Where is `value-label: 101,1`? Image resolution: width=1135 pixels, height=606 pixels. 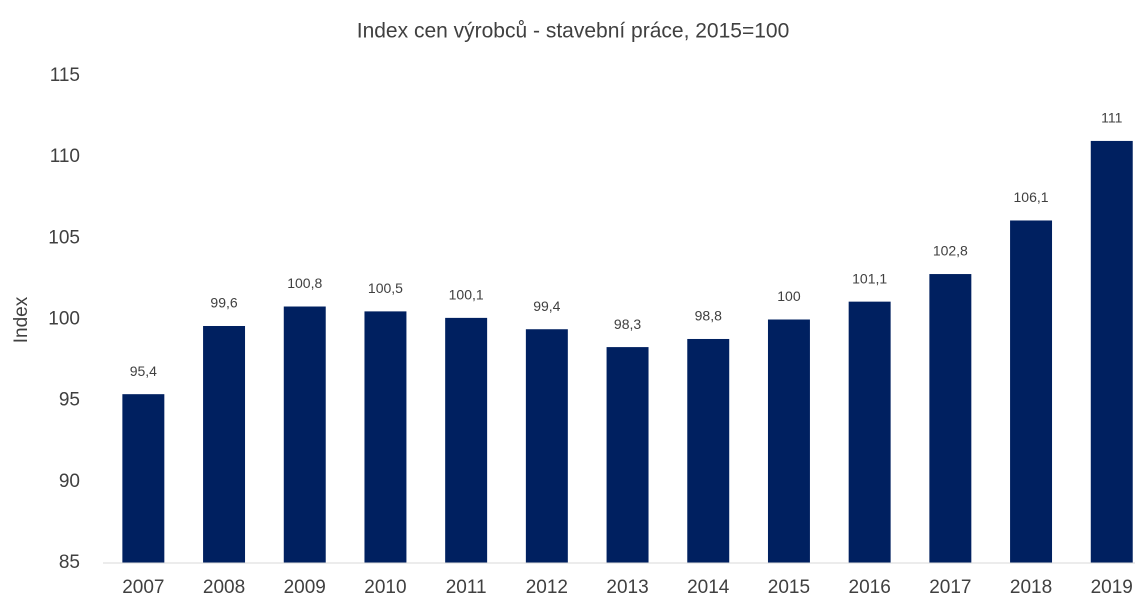 value-label: 101,1 is located at coordinates (869, 278).